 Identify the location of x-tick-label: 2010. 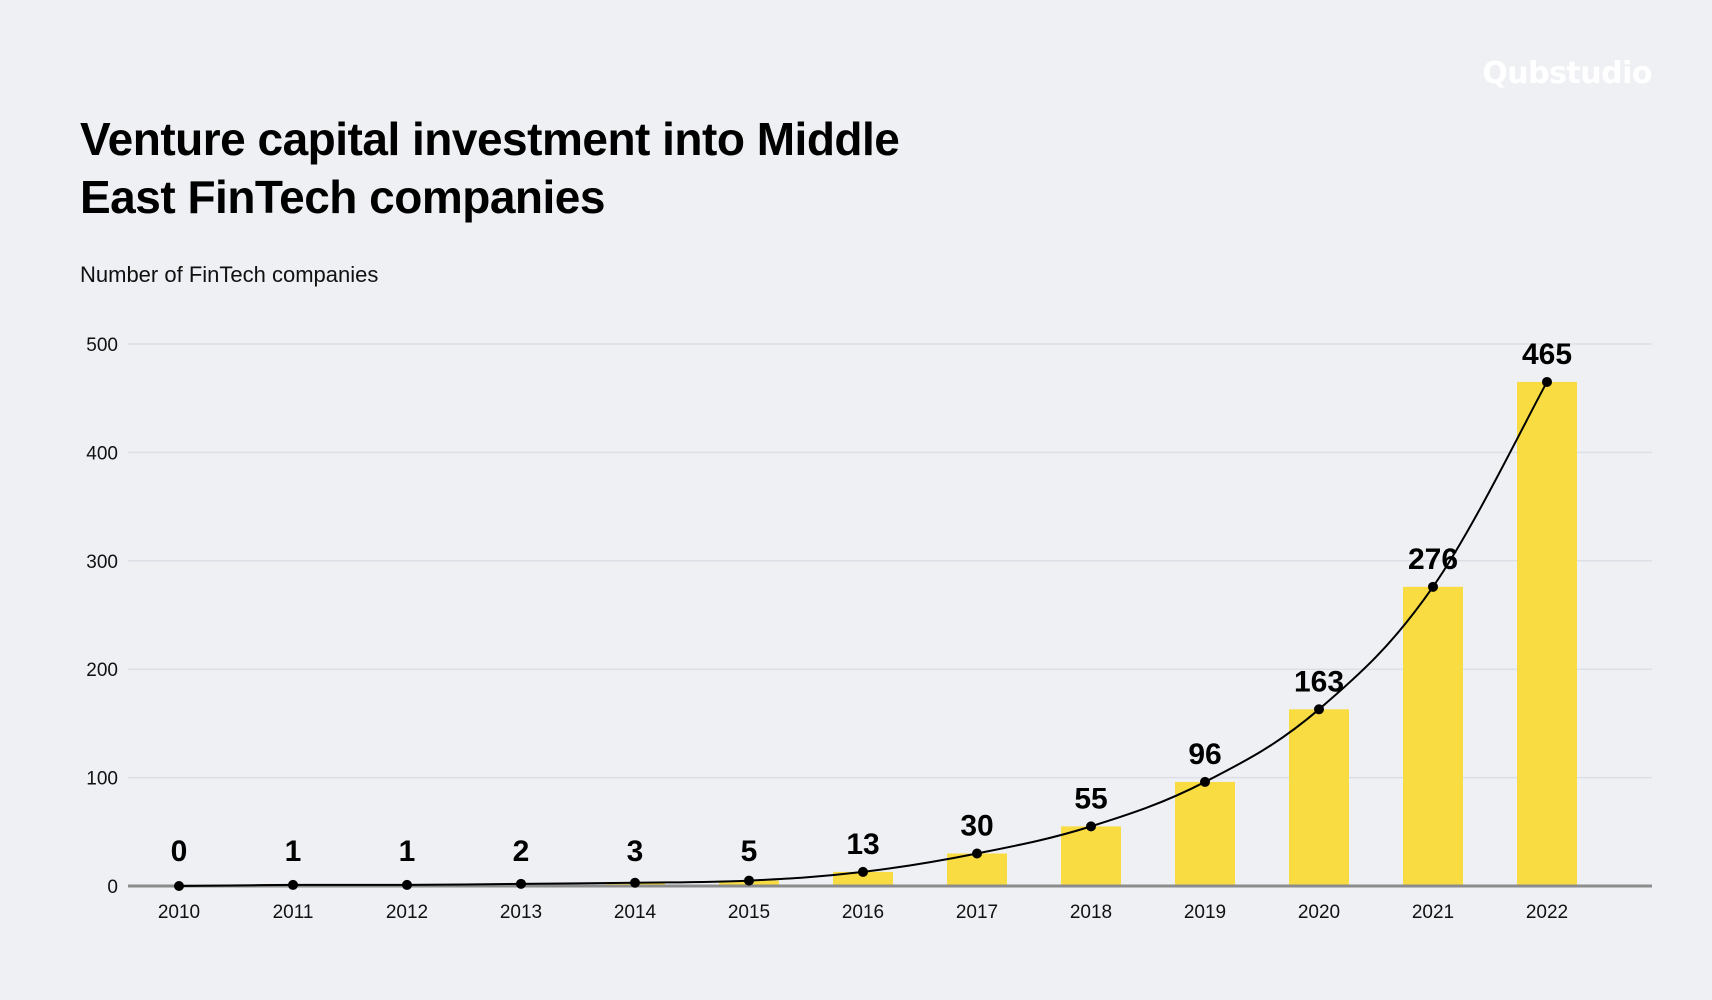
(179, 912).